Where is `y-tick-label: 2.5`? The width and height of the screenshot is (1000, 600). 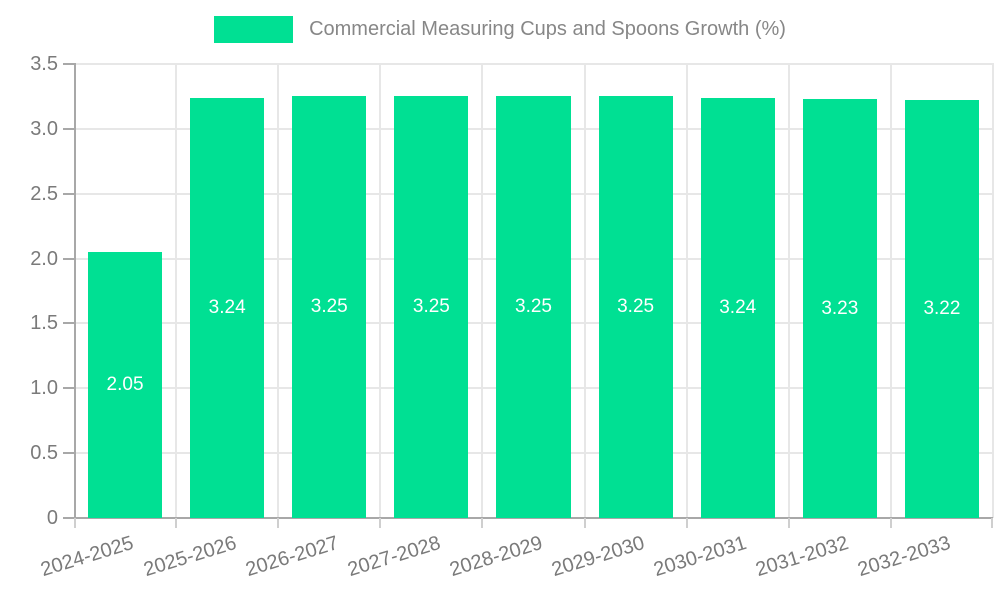 y-tick-label: 2.5 is located at coordinates (44, 193).